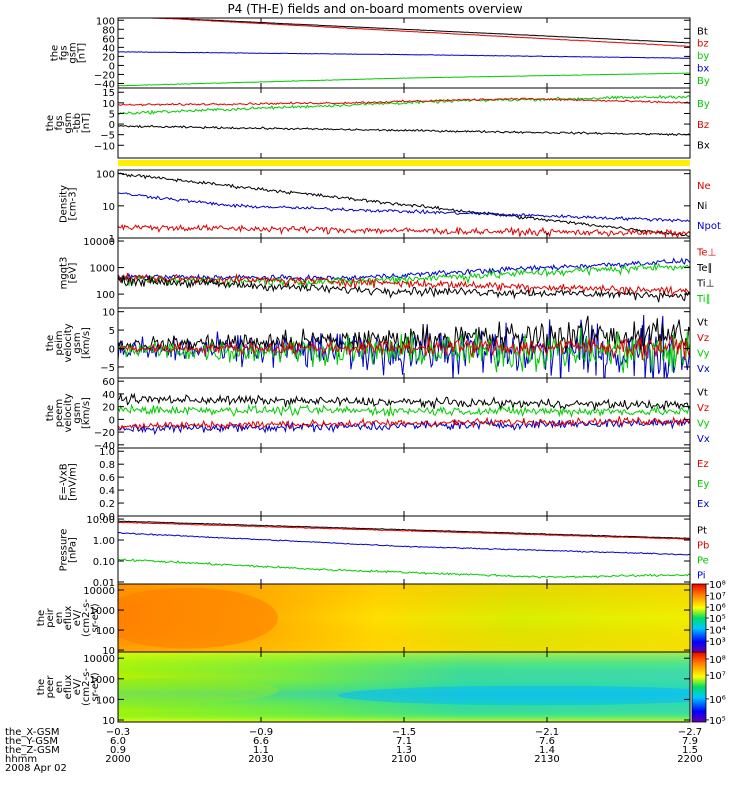 This screenshot has height=800, width=750. What do you see at coordinates (73, 203) in the screenshot?
I see `density-ylabel-line-1: [cm-3]` at bounding box center [73, 203].